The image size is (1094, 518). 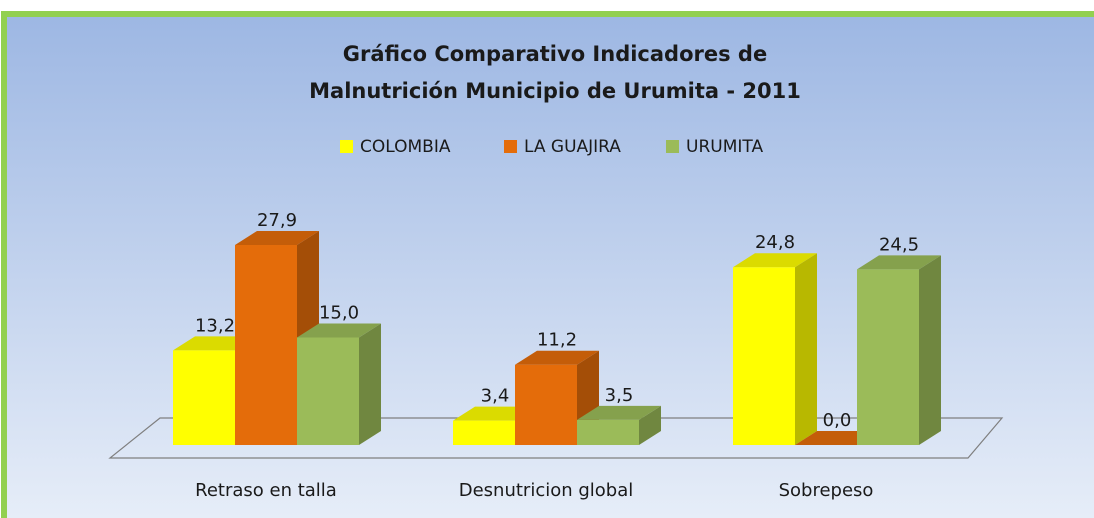 What do you see at coordinates (619, 395) in the screenshot?
I see `data-label: 3,5` at bounding box center [619, 395].